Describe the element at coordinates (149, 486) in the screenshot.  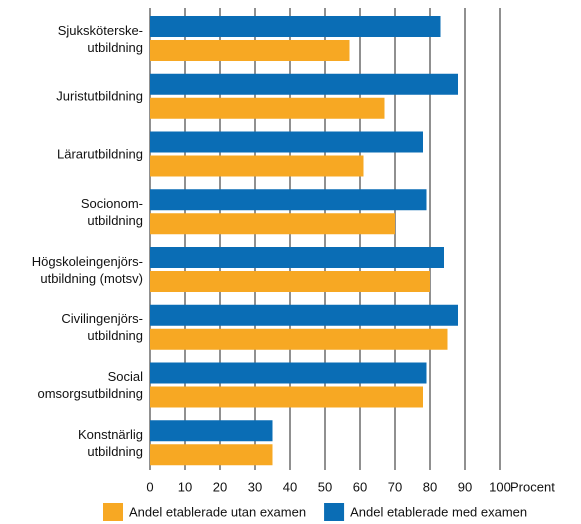
I see `x-tick-label: 0` at that location.